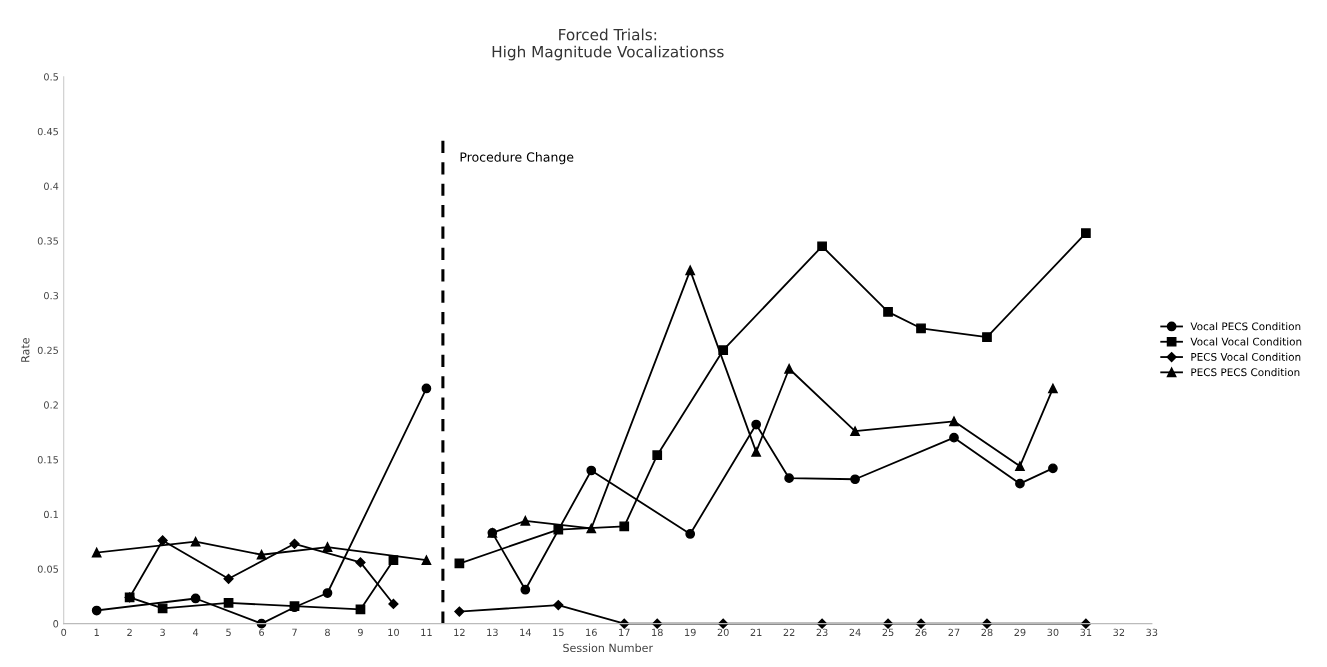 The height and width of the screenshot is (667, 1327). What do you see at coordinates (558, 632) in the screenshot?
I see `x-tick-label: 15` at bounding box center [558, 632].